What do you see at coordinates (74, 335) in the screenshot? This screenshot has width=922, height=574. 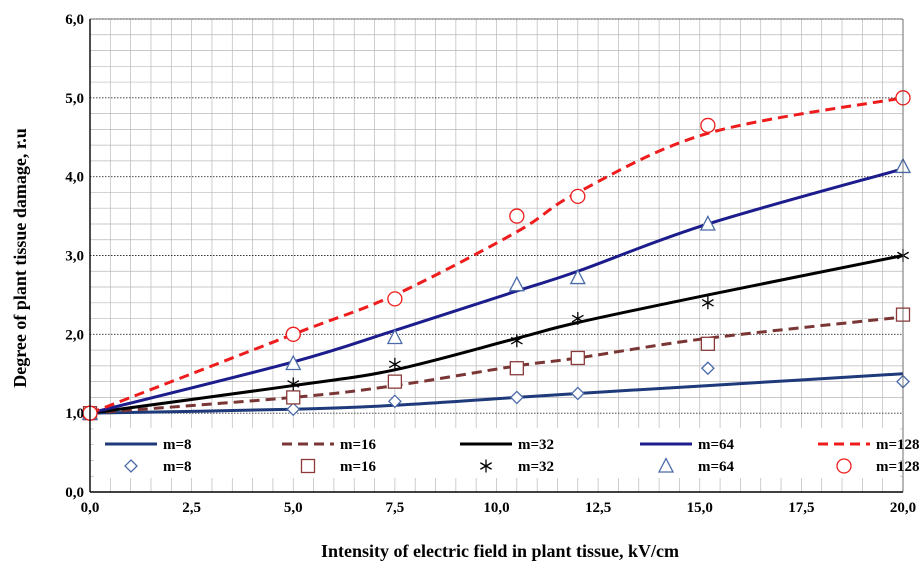 I see `y-tick-label: 2,0` at bounding box center [74, 335].